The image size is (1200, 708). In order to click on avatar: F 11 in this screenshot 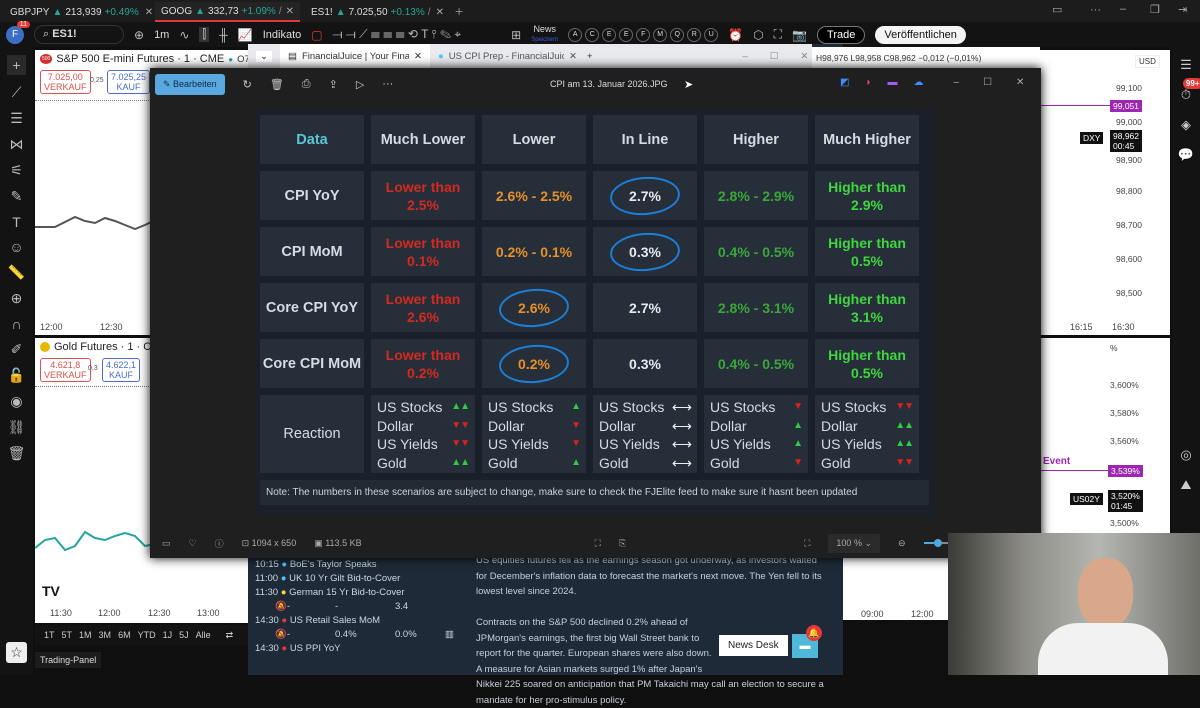, I will do `click(18, 32)`.